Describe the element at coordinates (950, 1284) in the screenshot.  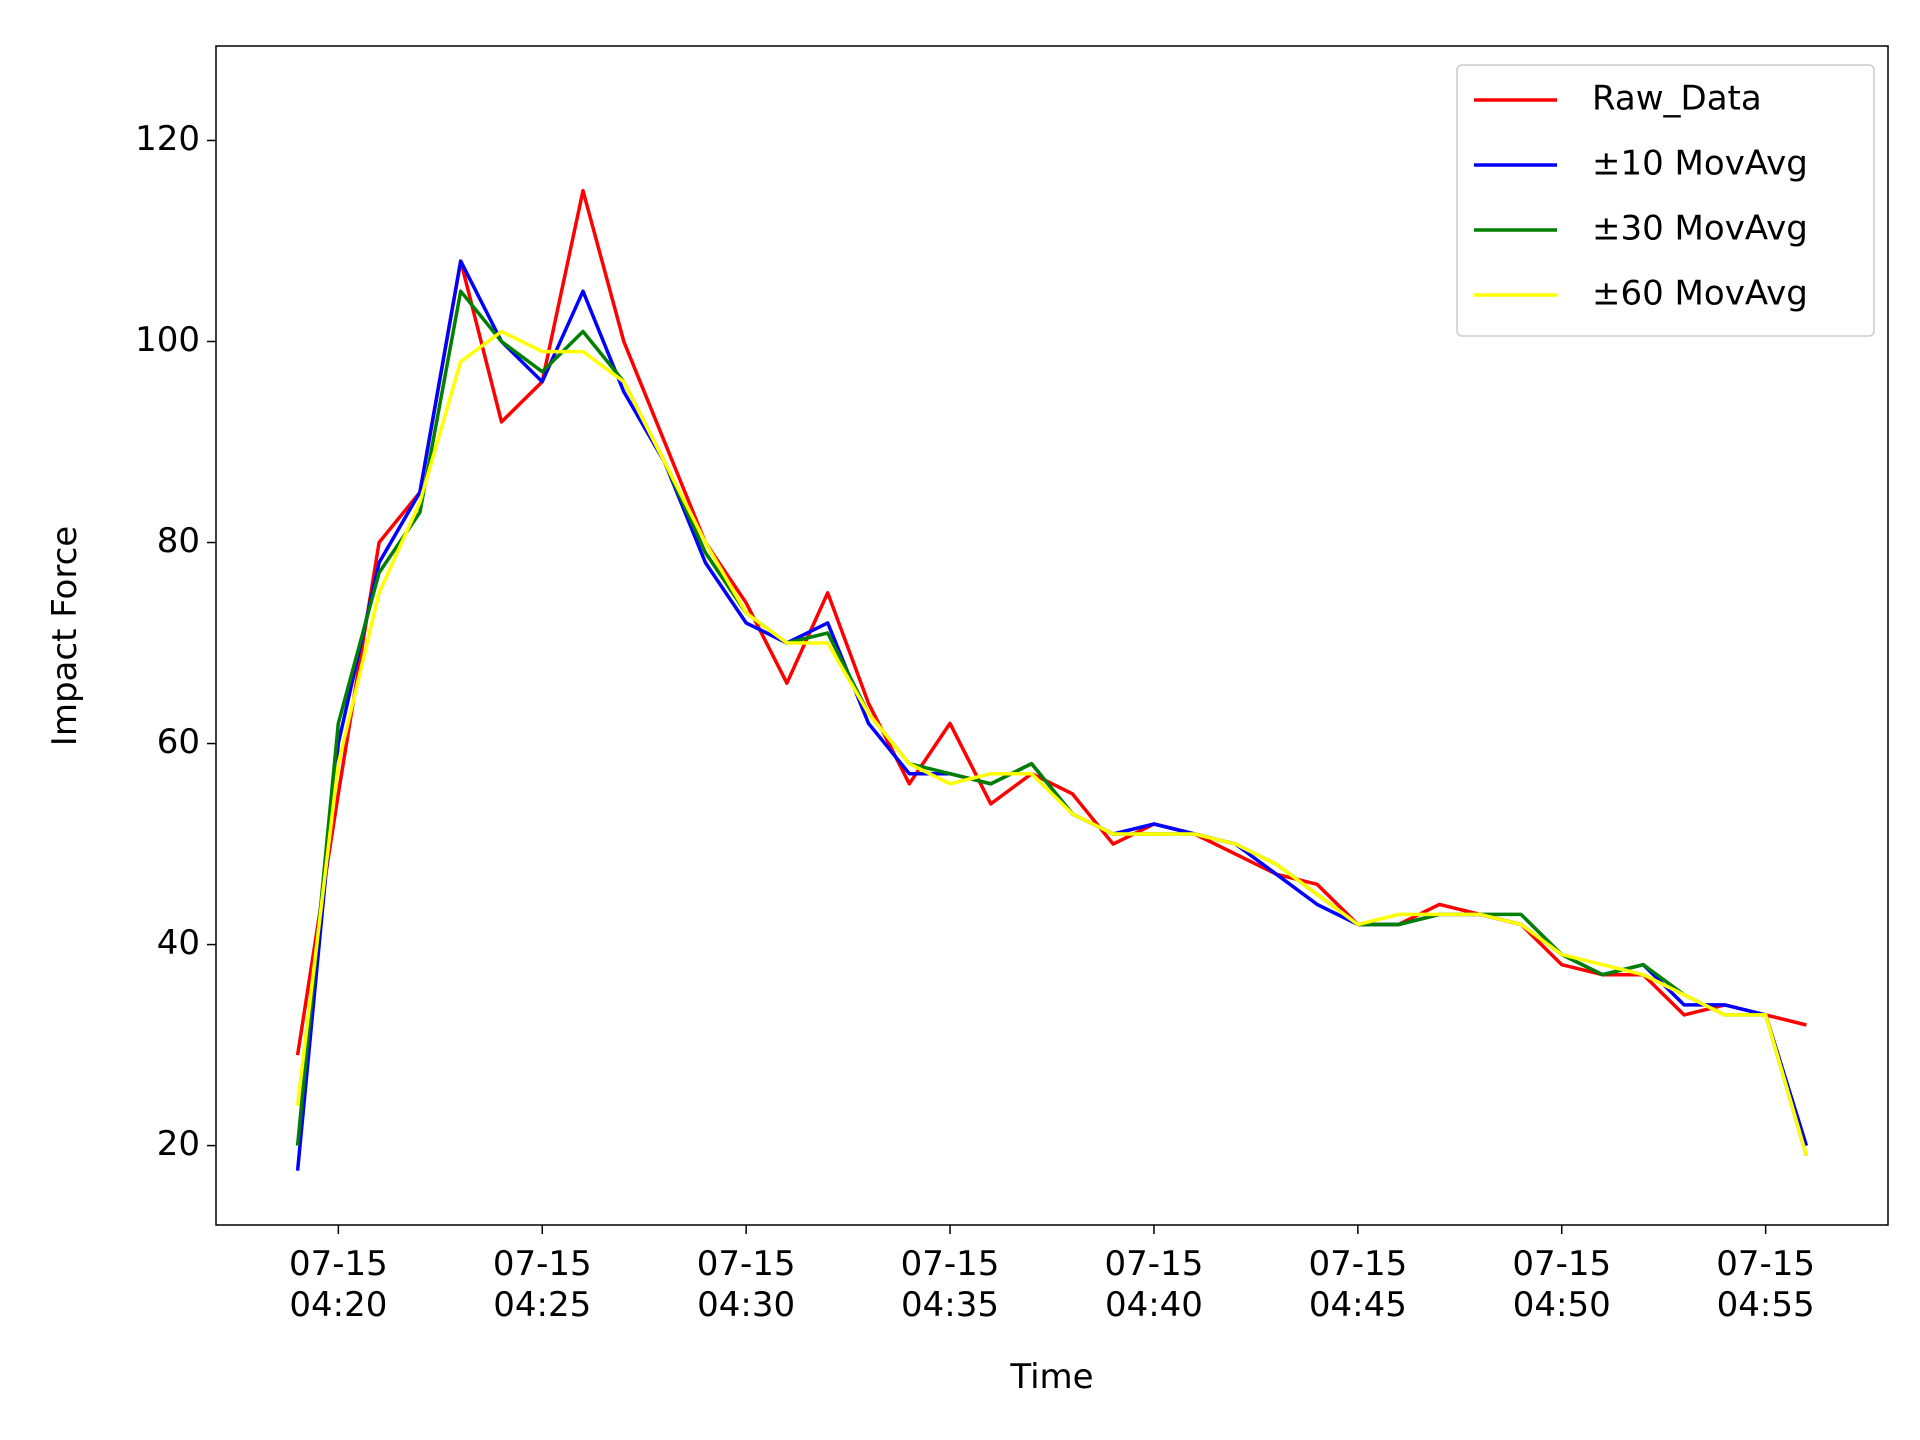
I see `x-tick-label: 07-15 04:35` at that location.